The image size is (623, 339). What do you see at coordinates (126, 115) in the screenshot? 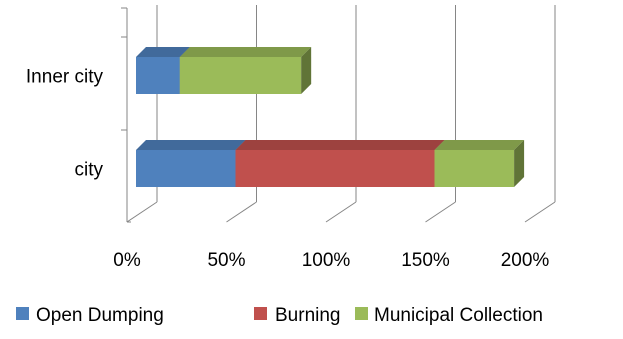
I see `chart-axes` at bounding box center [126, 115].